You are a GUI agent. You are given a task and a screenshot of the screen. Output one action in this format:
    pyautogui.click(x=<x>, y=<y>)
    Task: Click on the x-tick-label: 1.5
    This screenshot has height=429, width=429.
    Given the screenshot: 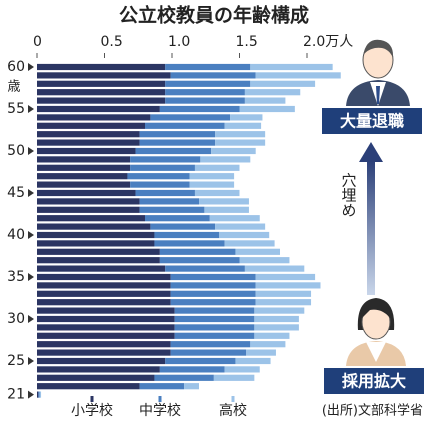 What is the action you would take?
    pyautogui.click(x=247, y=42)
    